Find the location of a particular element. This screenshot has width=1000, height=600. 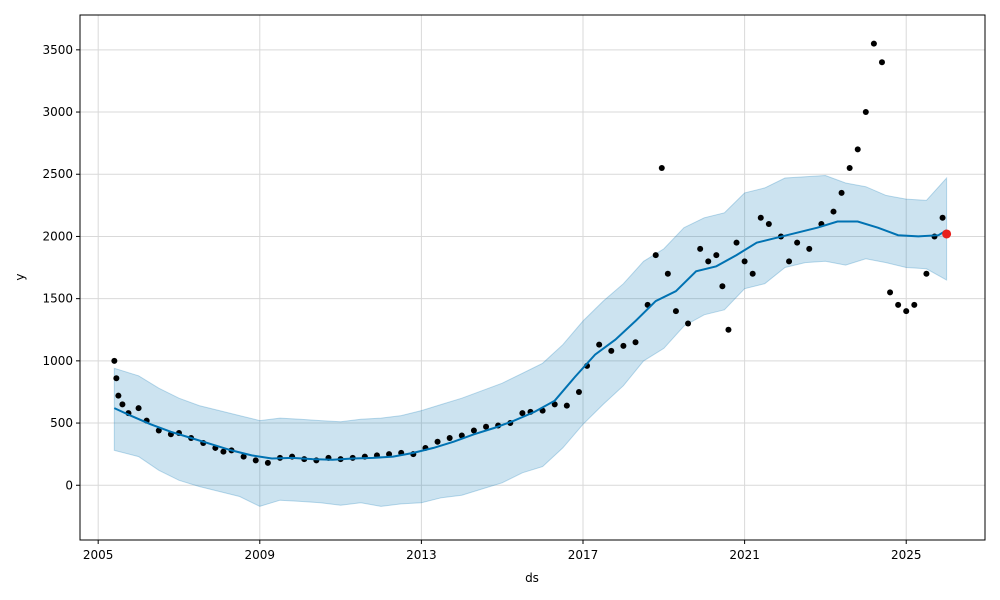

y-tick-label: 0 is located at coordinates (69, 485).